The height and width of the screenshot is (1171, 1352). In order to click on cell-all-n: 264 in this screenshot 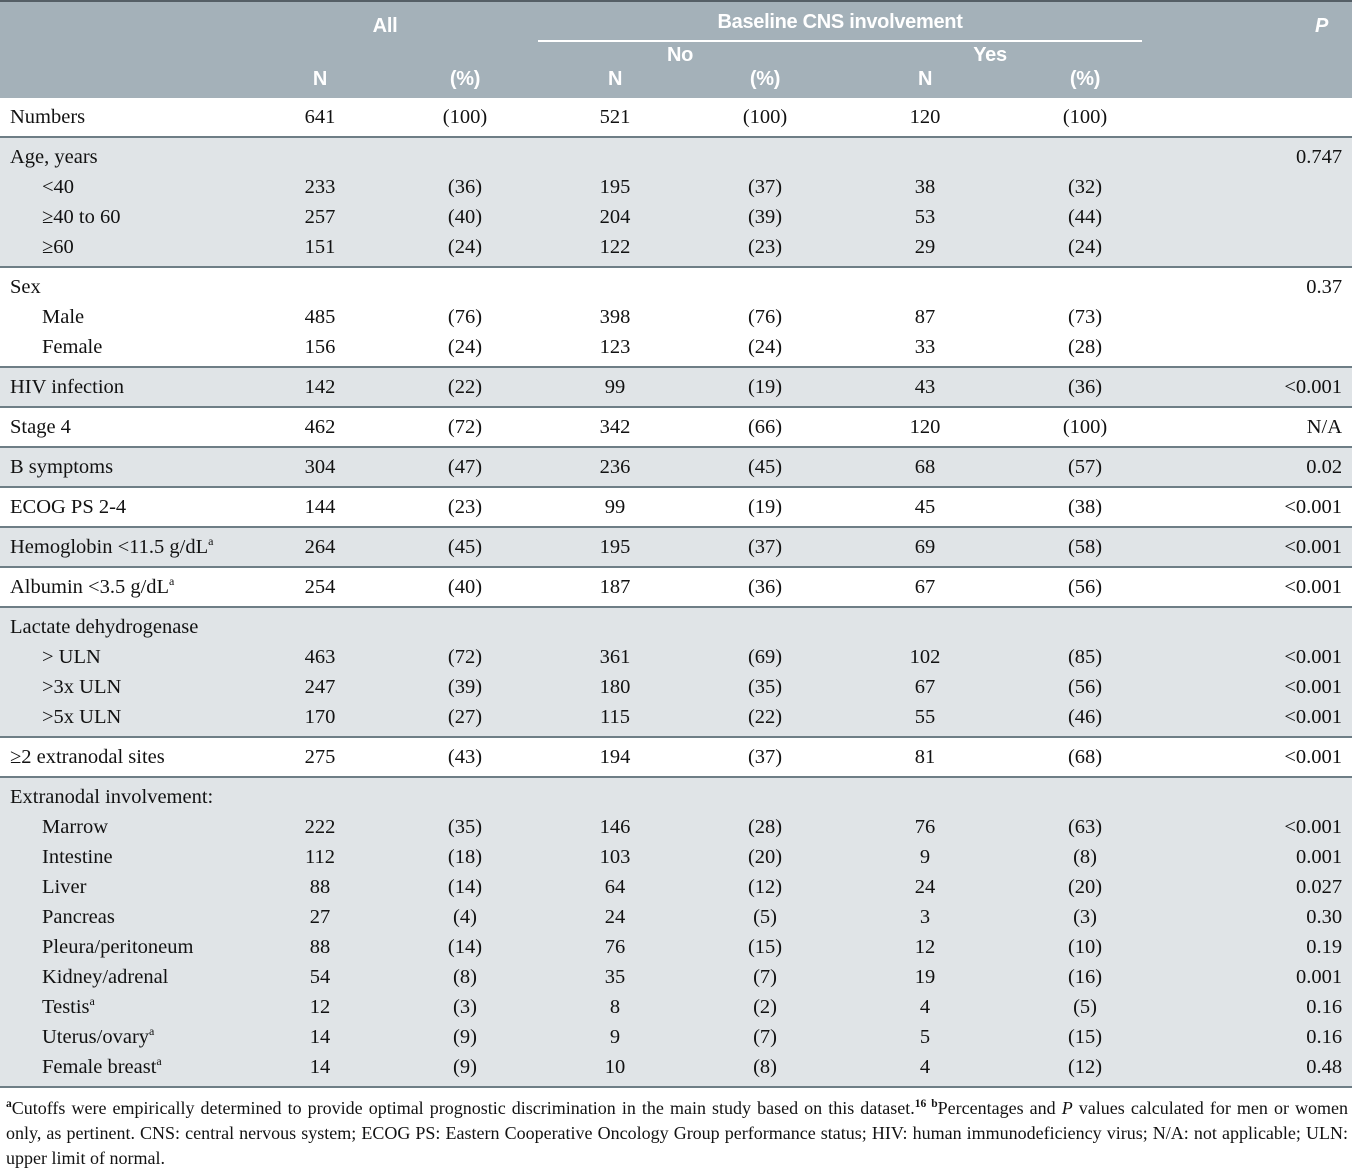, I will do `click(320, 546)`.